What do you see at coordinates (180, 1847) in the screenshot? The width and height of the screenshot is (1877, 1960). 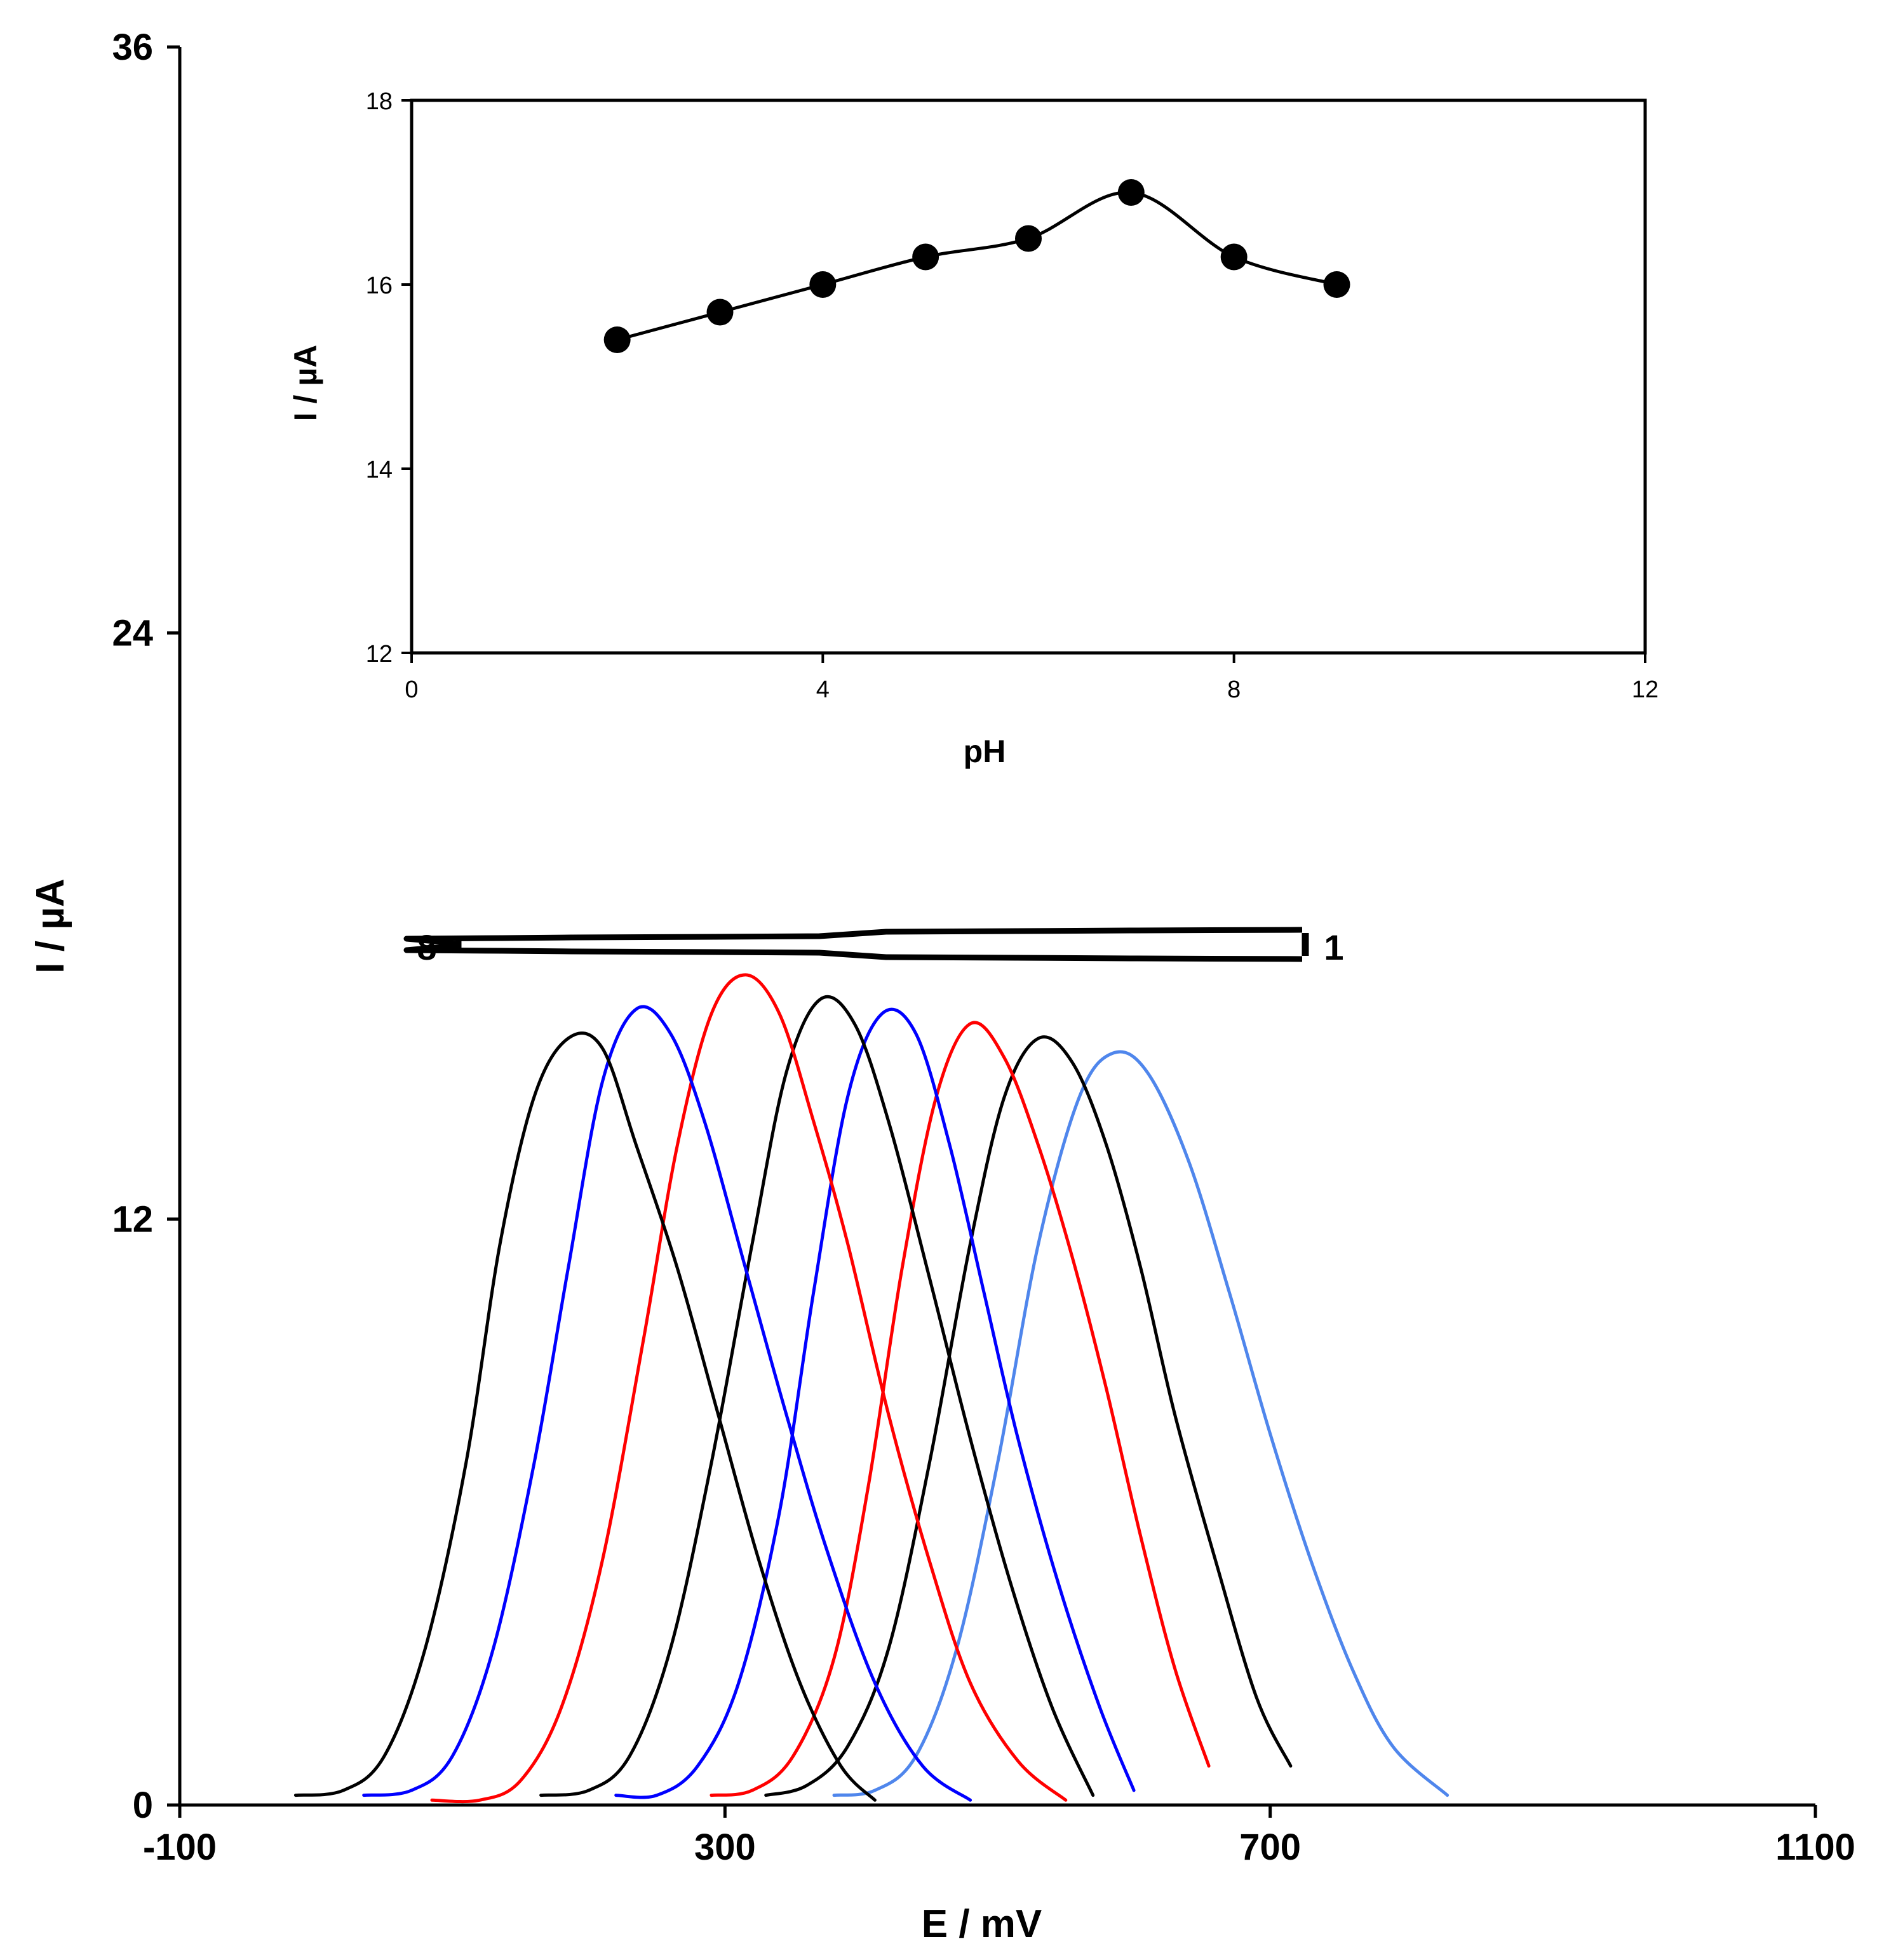 I see `main-x-tick-label: -100` at bounding box center [180, 1847].